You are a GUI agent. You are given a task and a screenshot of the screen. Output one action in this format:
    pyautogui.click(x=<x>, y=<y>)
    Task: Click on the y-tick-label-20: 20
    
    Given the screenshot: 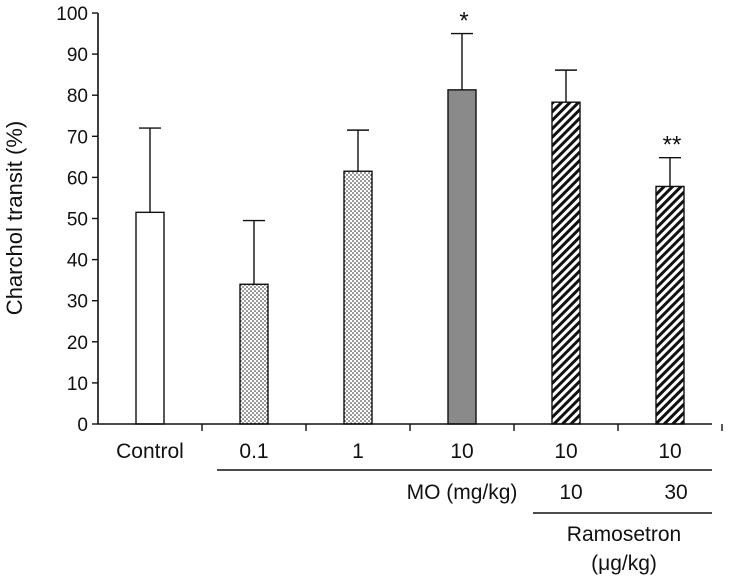 What is the action you would take?
    pyautogui.click(x=77, y=343)
    